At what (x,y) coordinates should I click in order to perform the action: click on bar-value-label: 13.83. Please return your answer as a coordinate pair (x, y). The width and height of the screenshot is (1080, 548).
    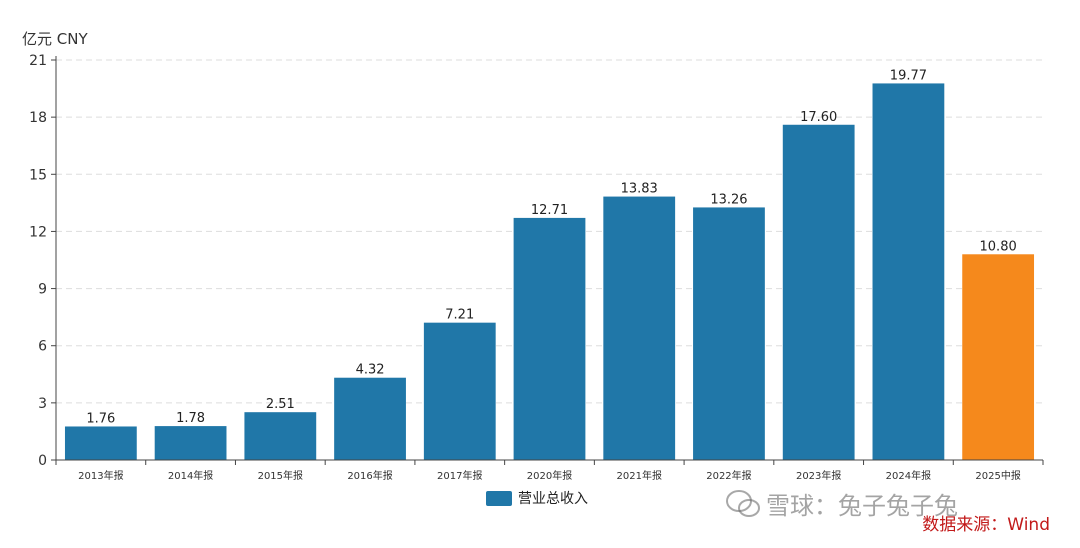
    Looking at the image, I should click on (639, 189).